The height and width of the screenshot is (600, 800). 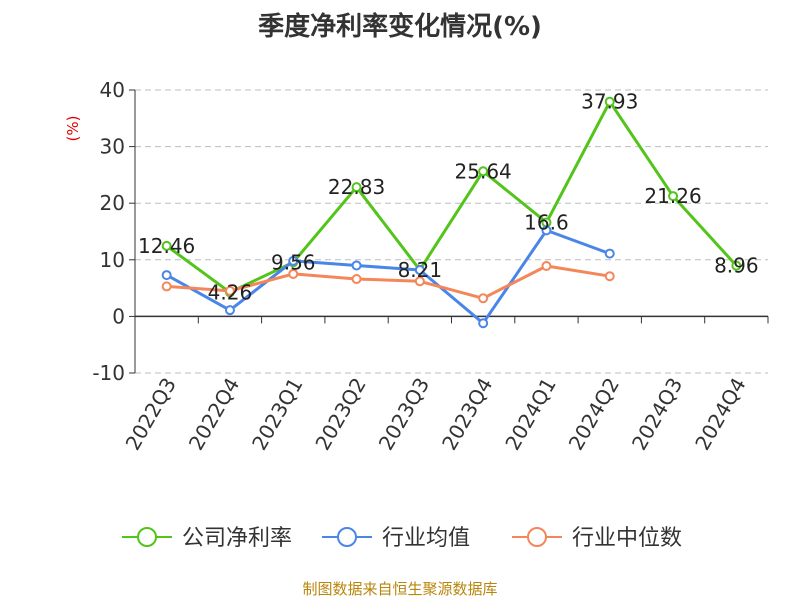 I want to click on x-tick-label: 2023Q1, so click(x=277, y=414).